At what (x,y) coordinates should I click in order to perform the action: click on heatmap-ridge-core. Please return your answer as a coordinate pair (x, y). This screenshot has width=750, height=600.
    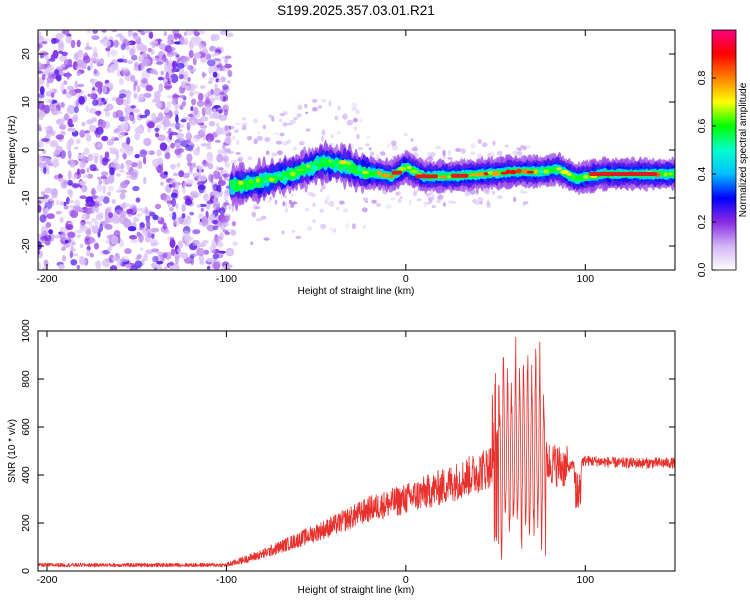
    Looking at the image, I should click on (459, 175).